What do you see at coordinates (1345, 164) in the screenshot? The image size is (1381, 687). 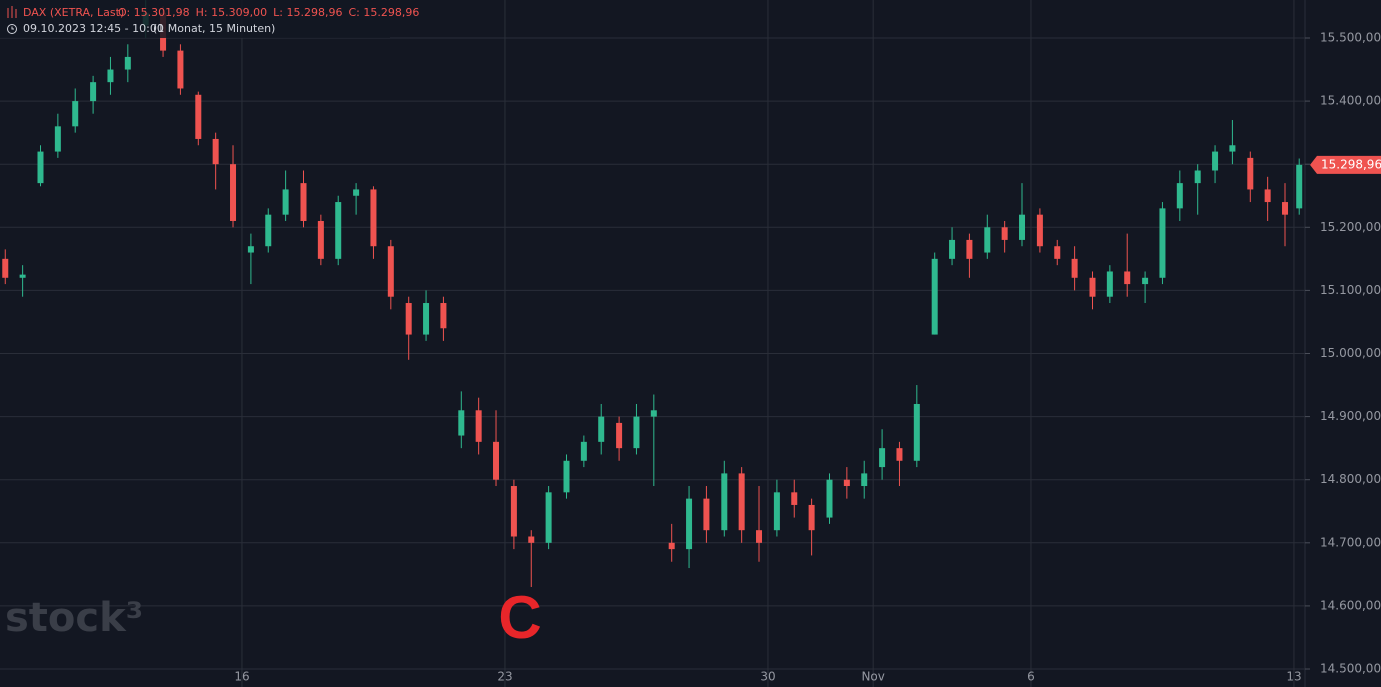 I see `last-price-tag` at bounding box center [1345, 164].